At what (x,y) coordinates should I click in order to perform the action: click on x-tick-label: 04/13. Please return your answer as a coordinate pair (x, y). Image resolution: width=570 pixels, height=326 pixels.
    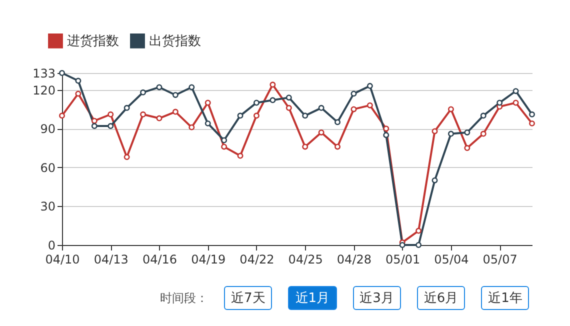
    Looking at the image, I should click on (111, 259).